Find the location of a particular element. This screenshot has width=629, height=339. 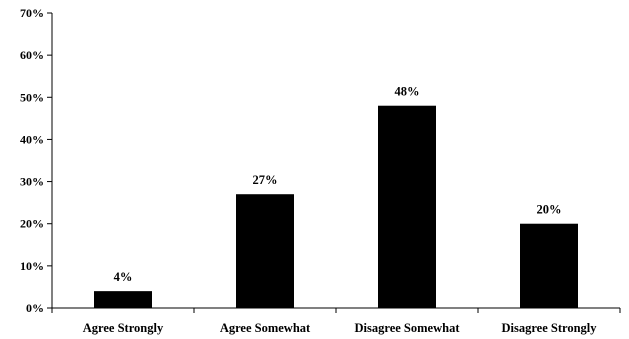

y-tick-label: 70% is located at coordinates (32, 13).